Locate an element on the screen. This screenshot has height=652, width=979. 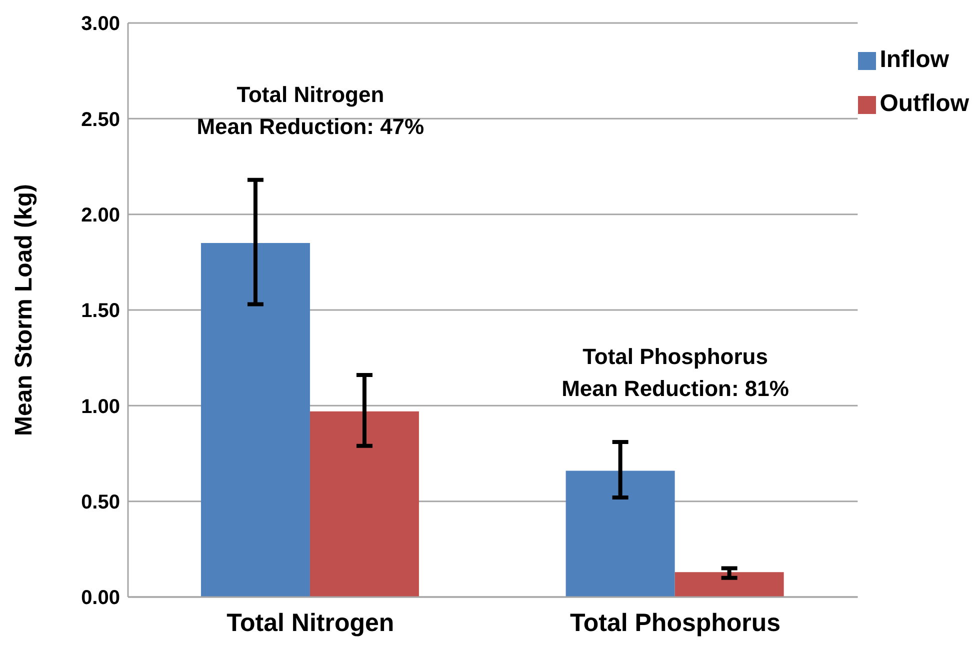
y-tick-label: 1.00 is located at coordinates (100, 407).